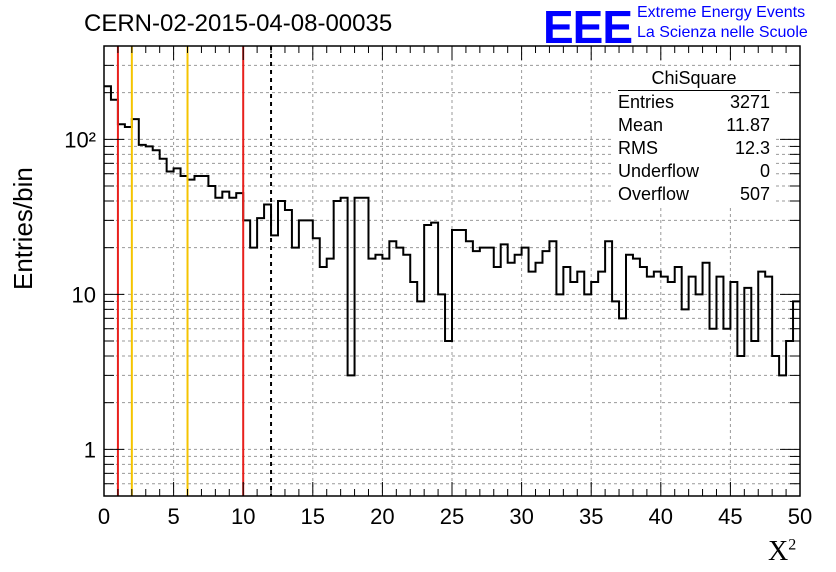 This screenshot has height=572, width=836. Describe the element at coordinates (754, 194) in the screenshot. I see `stats-value: 507` at that location.